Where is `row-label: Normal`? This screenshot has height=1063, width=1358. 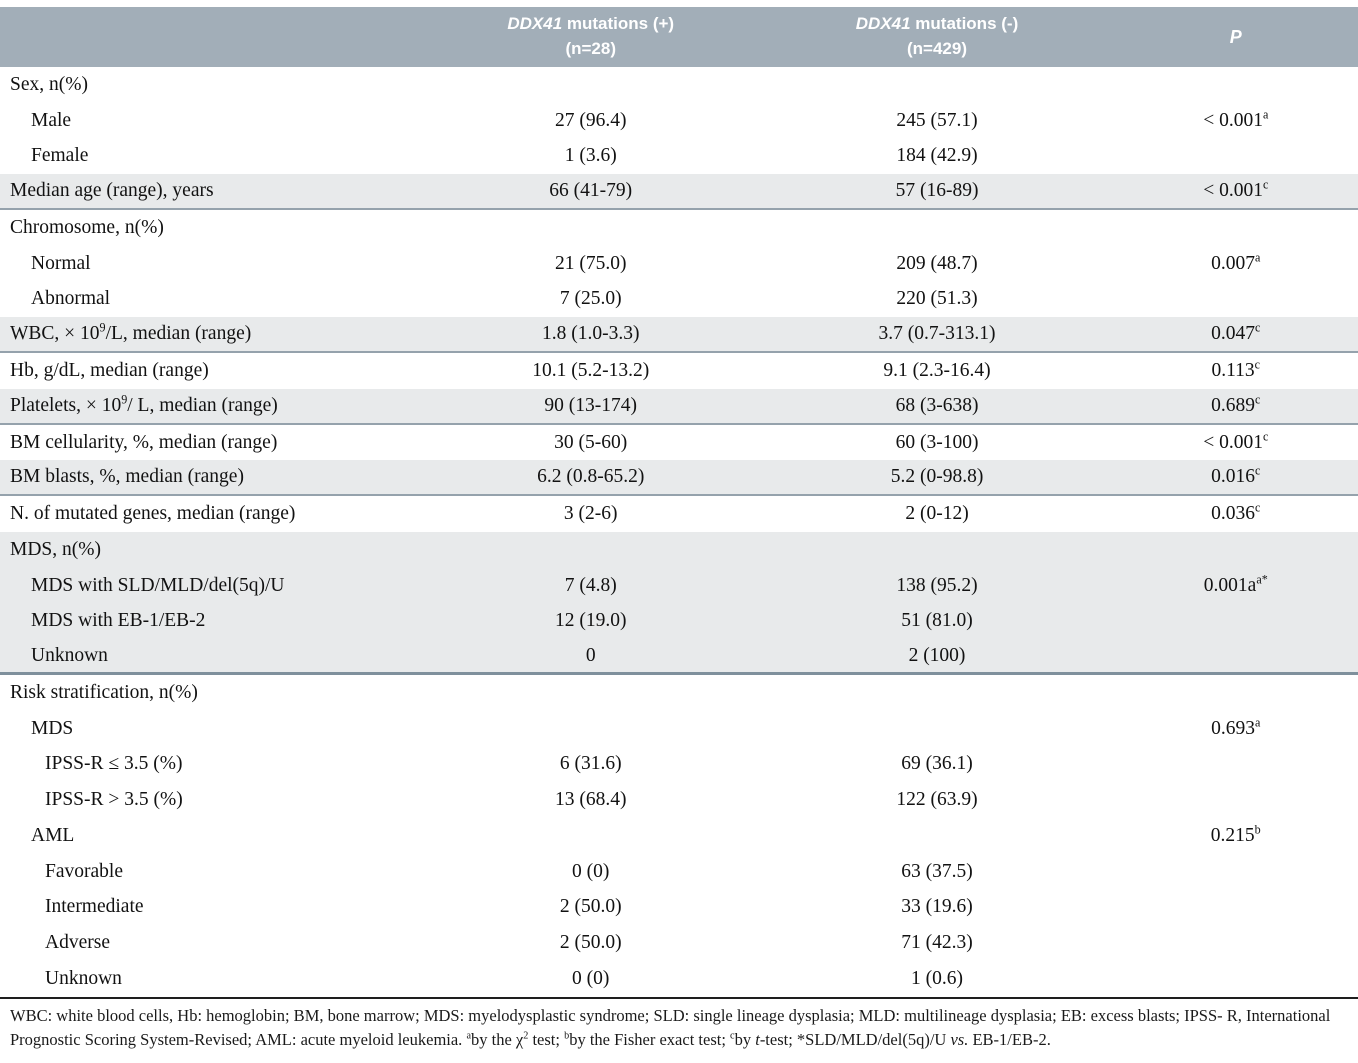
row-label: Normal is located at coordinates (61, 263).